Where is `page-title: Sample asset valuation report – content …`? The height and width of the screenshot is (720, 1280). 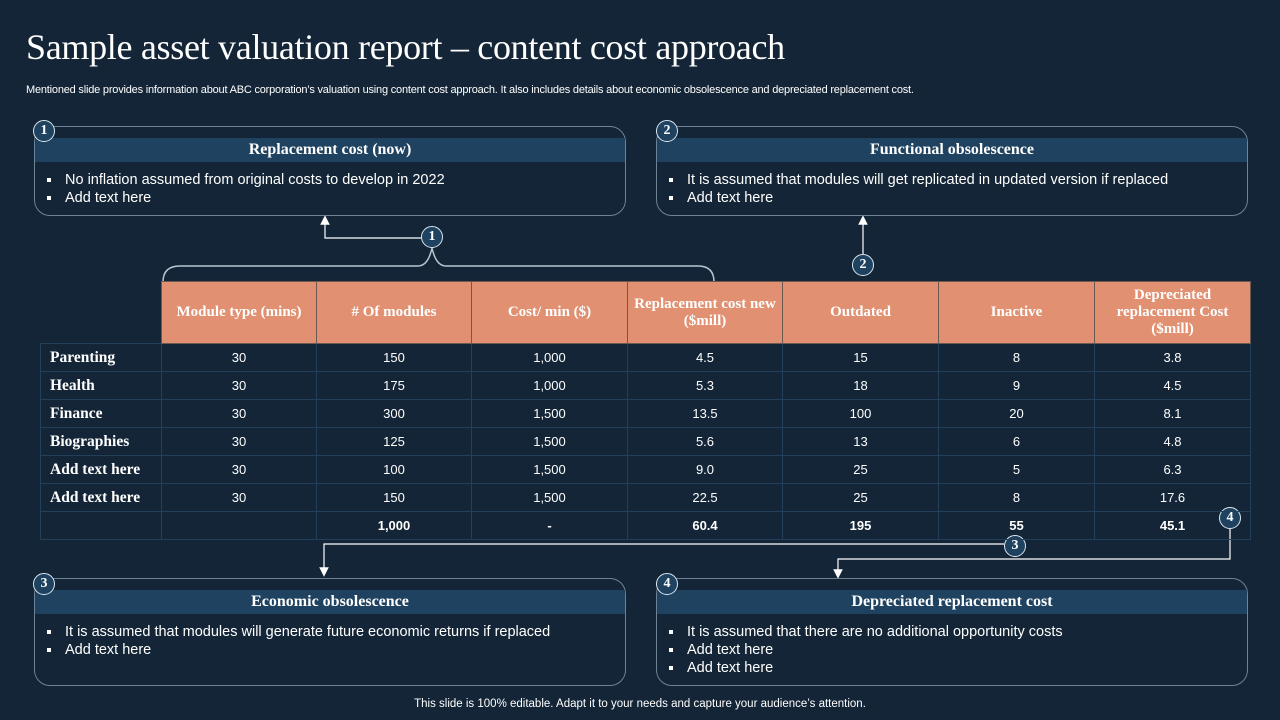 page-title: Sample asset valuation report – content … is located at coordinates (405, 47).